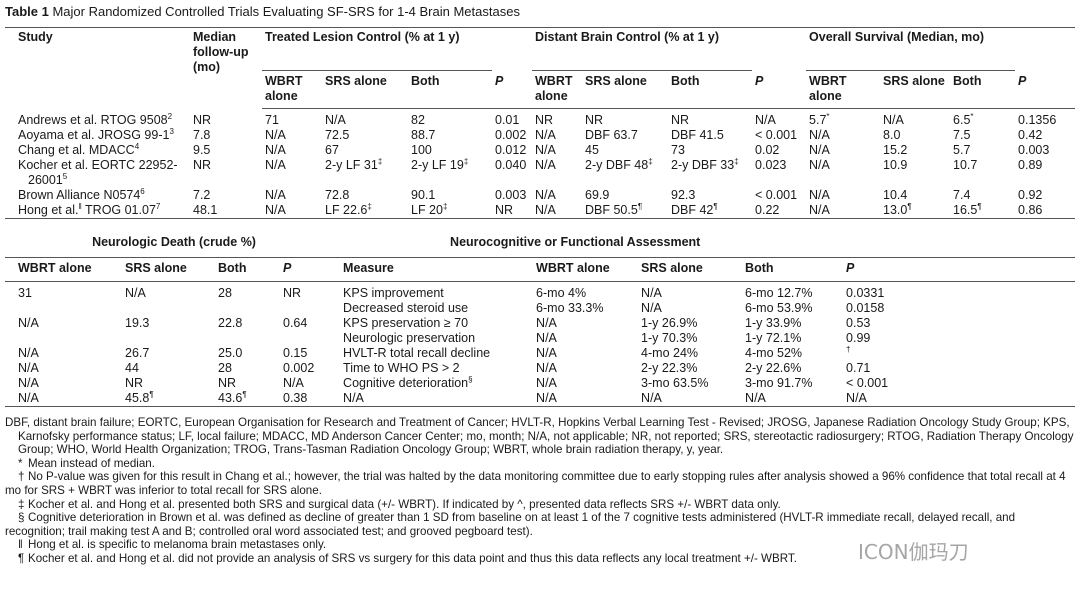  Describe the element at coordinates (670, 353) in the screenshot. I see `table-cell: 4-mo 24%` at that location.